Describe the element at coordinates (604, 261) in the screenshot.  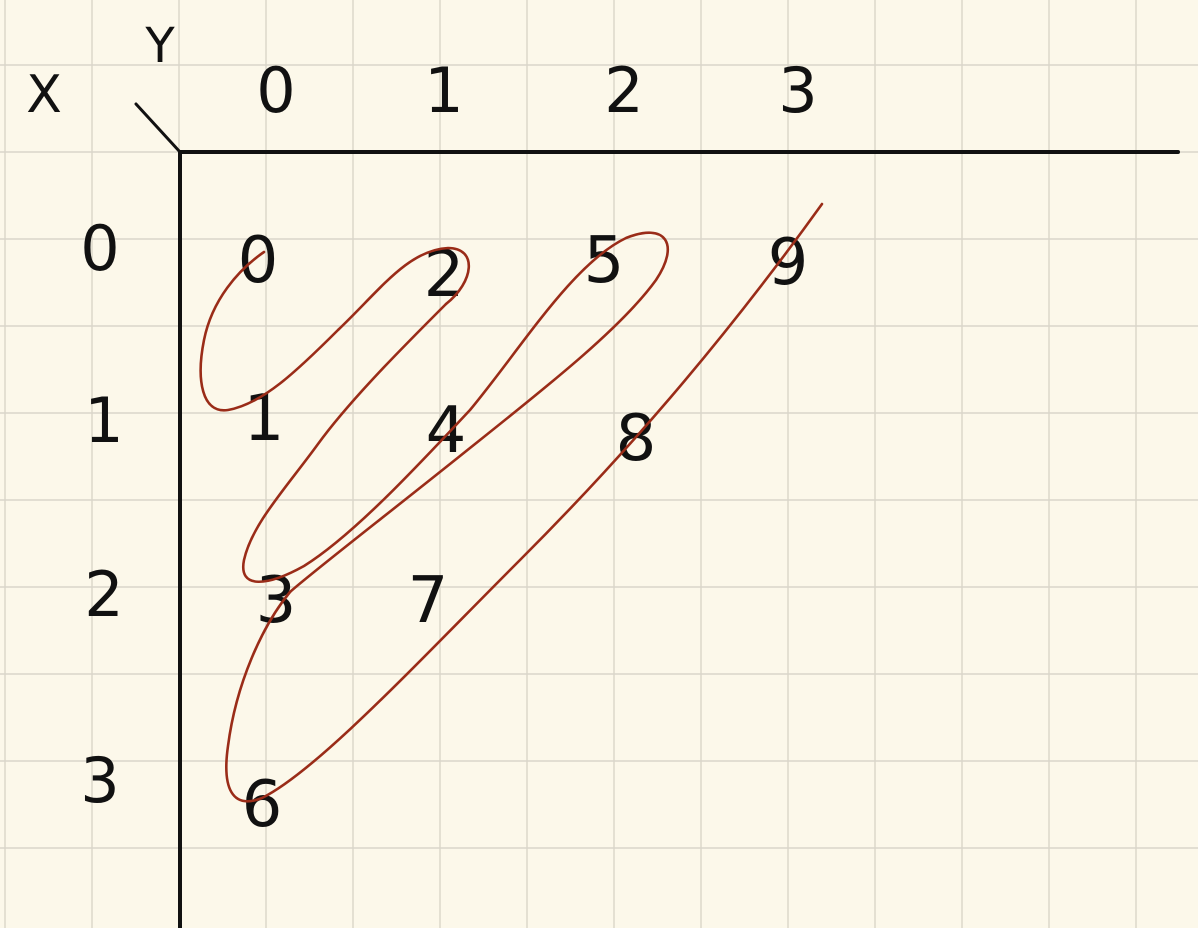
I see `cell-value: 5` at that location.